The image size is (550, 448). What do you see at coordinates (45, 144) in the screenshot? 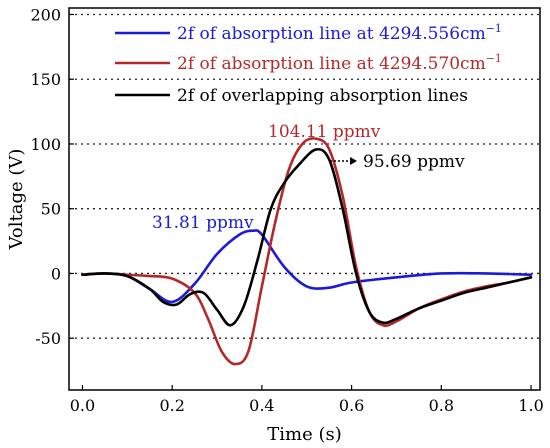
I see `y-tick-label-3: 100` at bounding box center [45, 144].